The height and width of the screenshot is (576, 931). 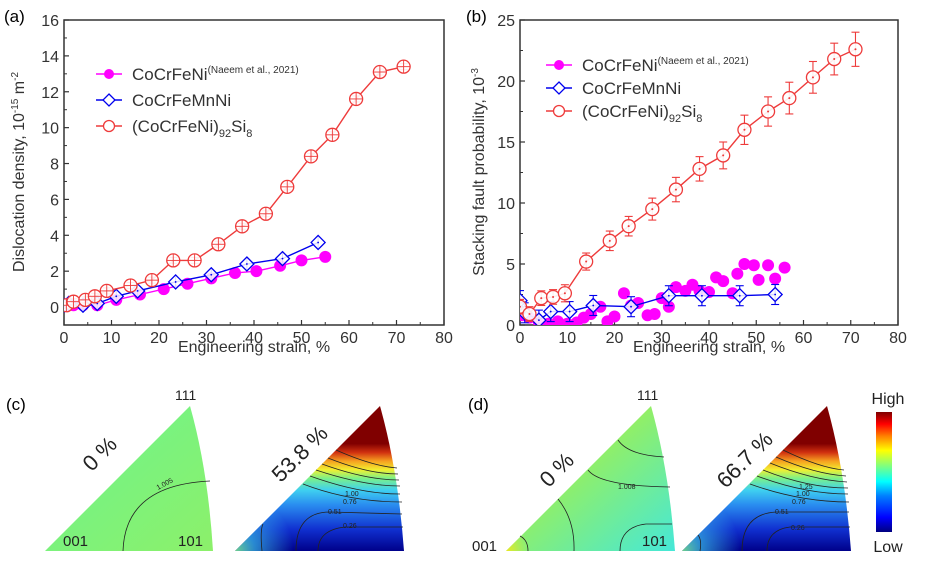 I want to click on colorbar-low-label: Low, so click(x=888, y=547).